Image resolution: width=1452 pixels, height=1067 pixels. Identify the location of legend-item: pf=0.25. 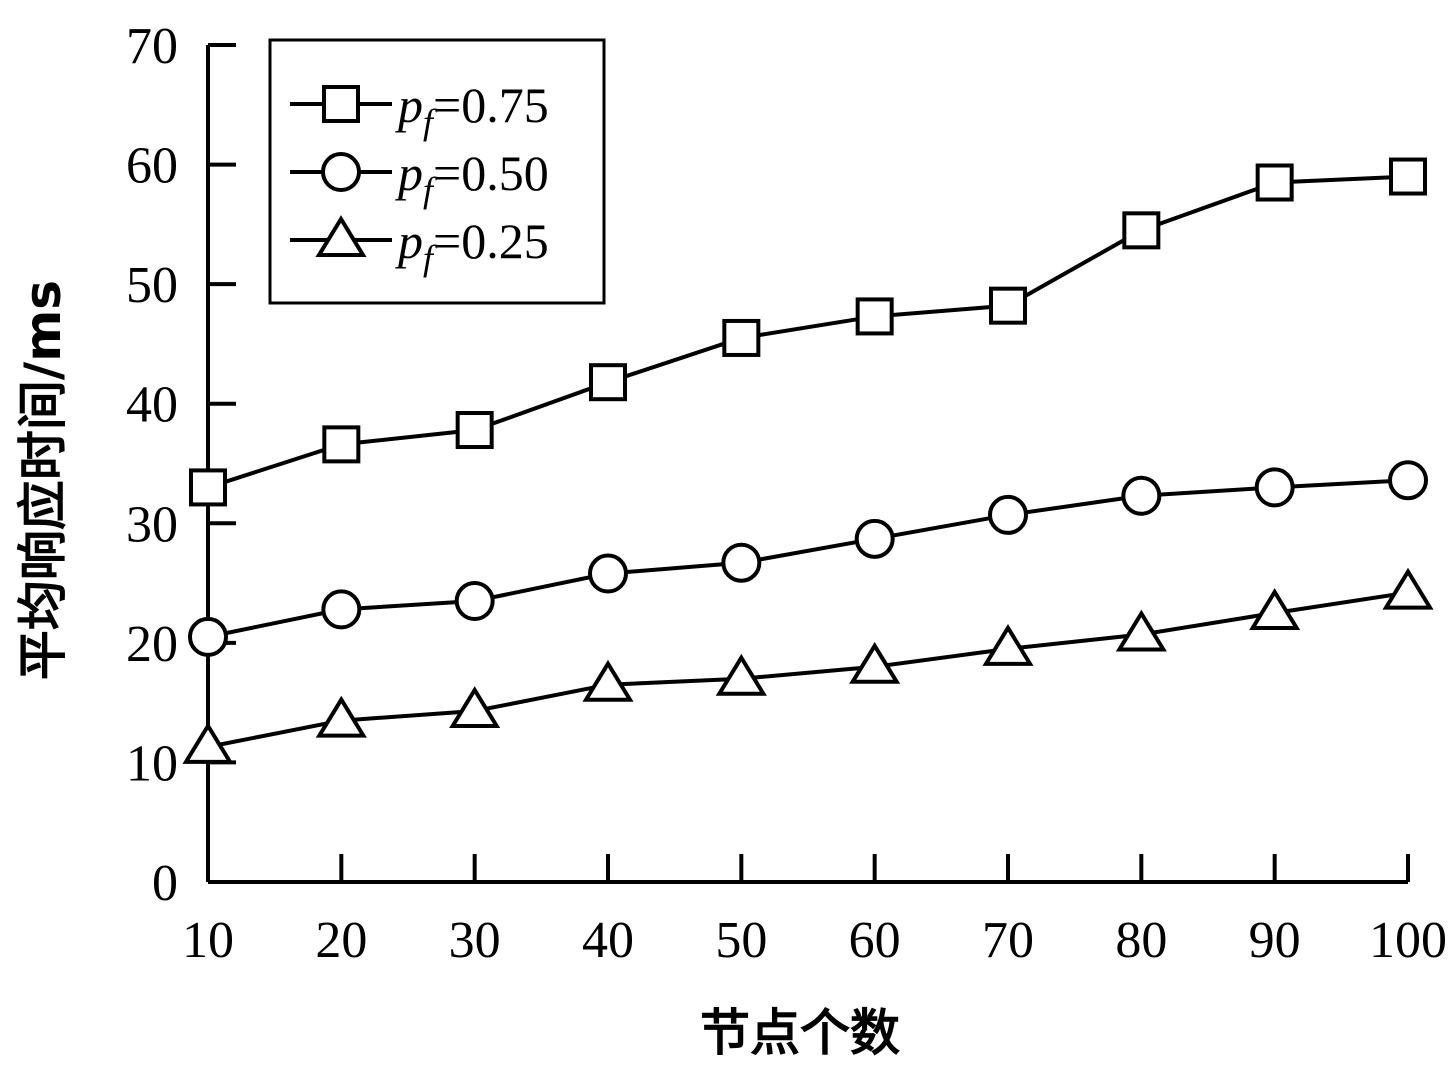
(419, 245).